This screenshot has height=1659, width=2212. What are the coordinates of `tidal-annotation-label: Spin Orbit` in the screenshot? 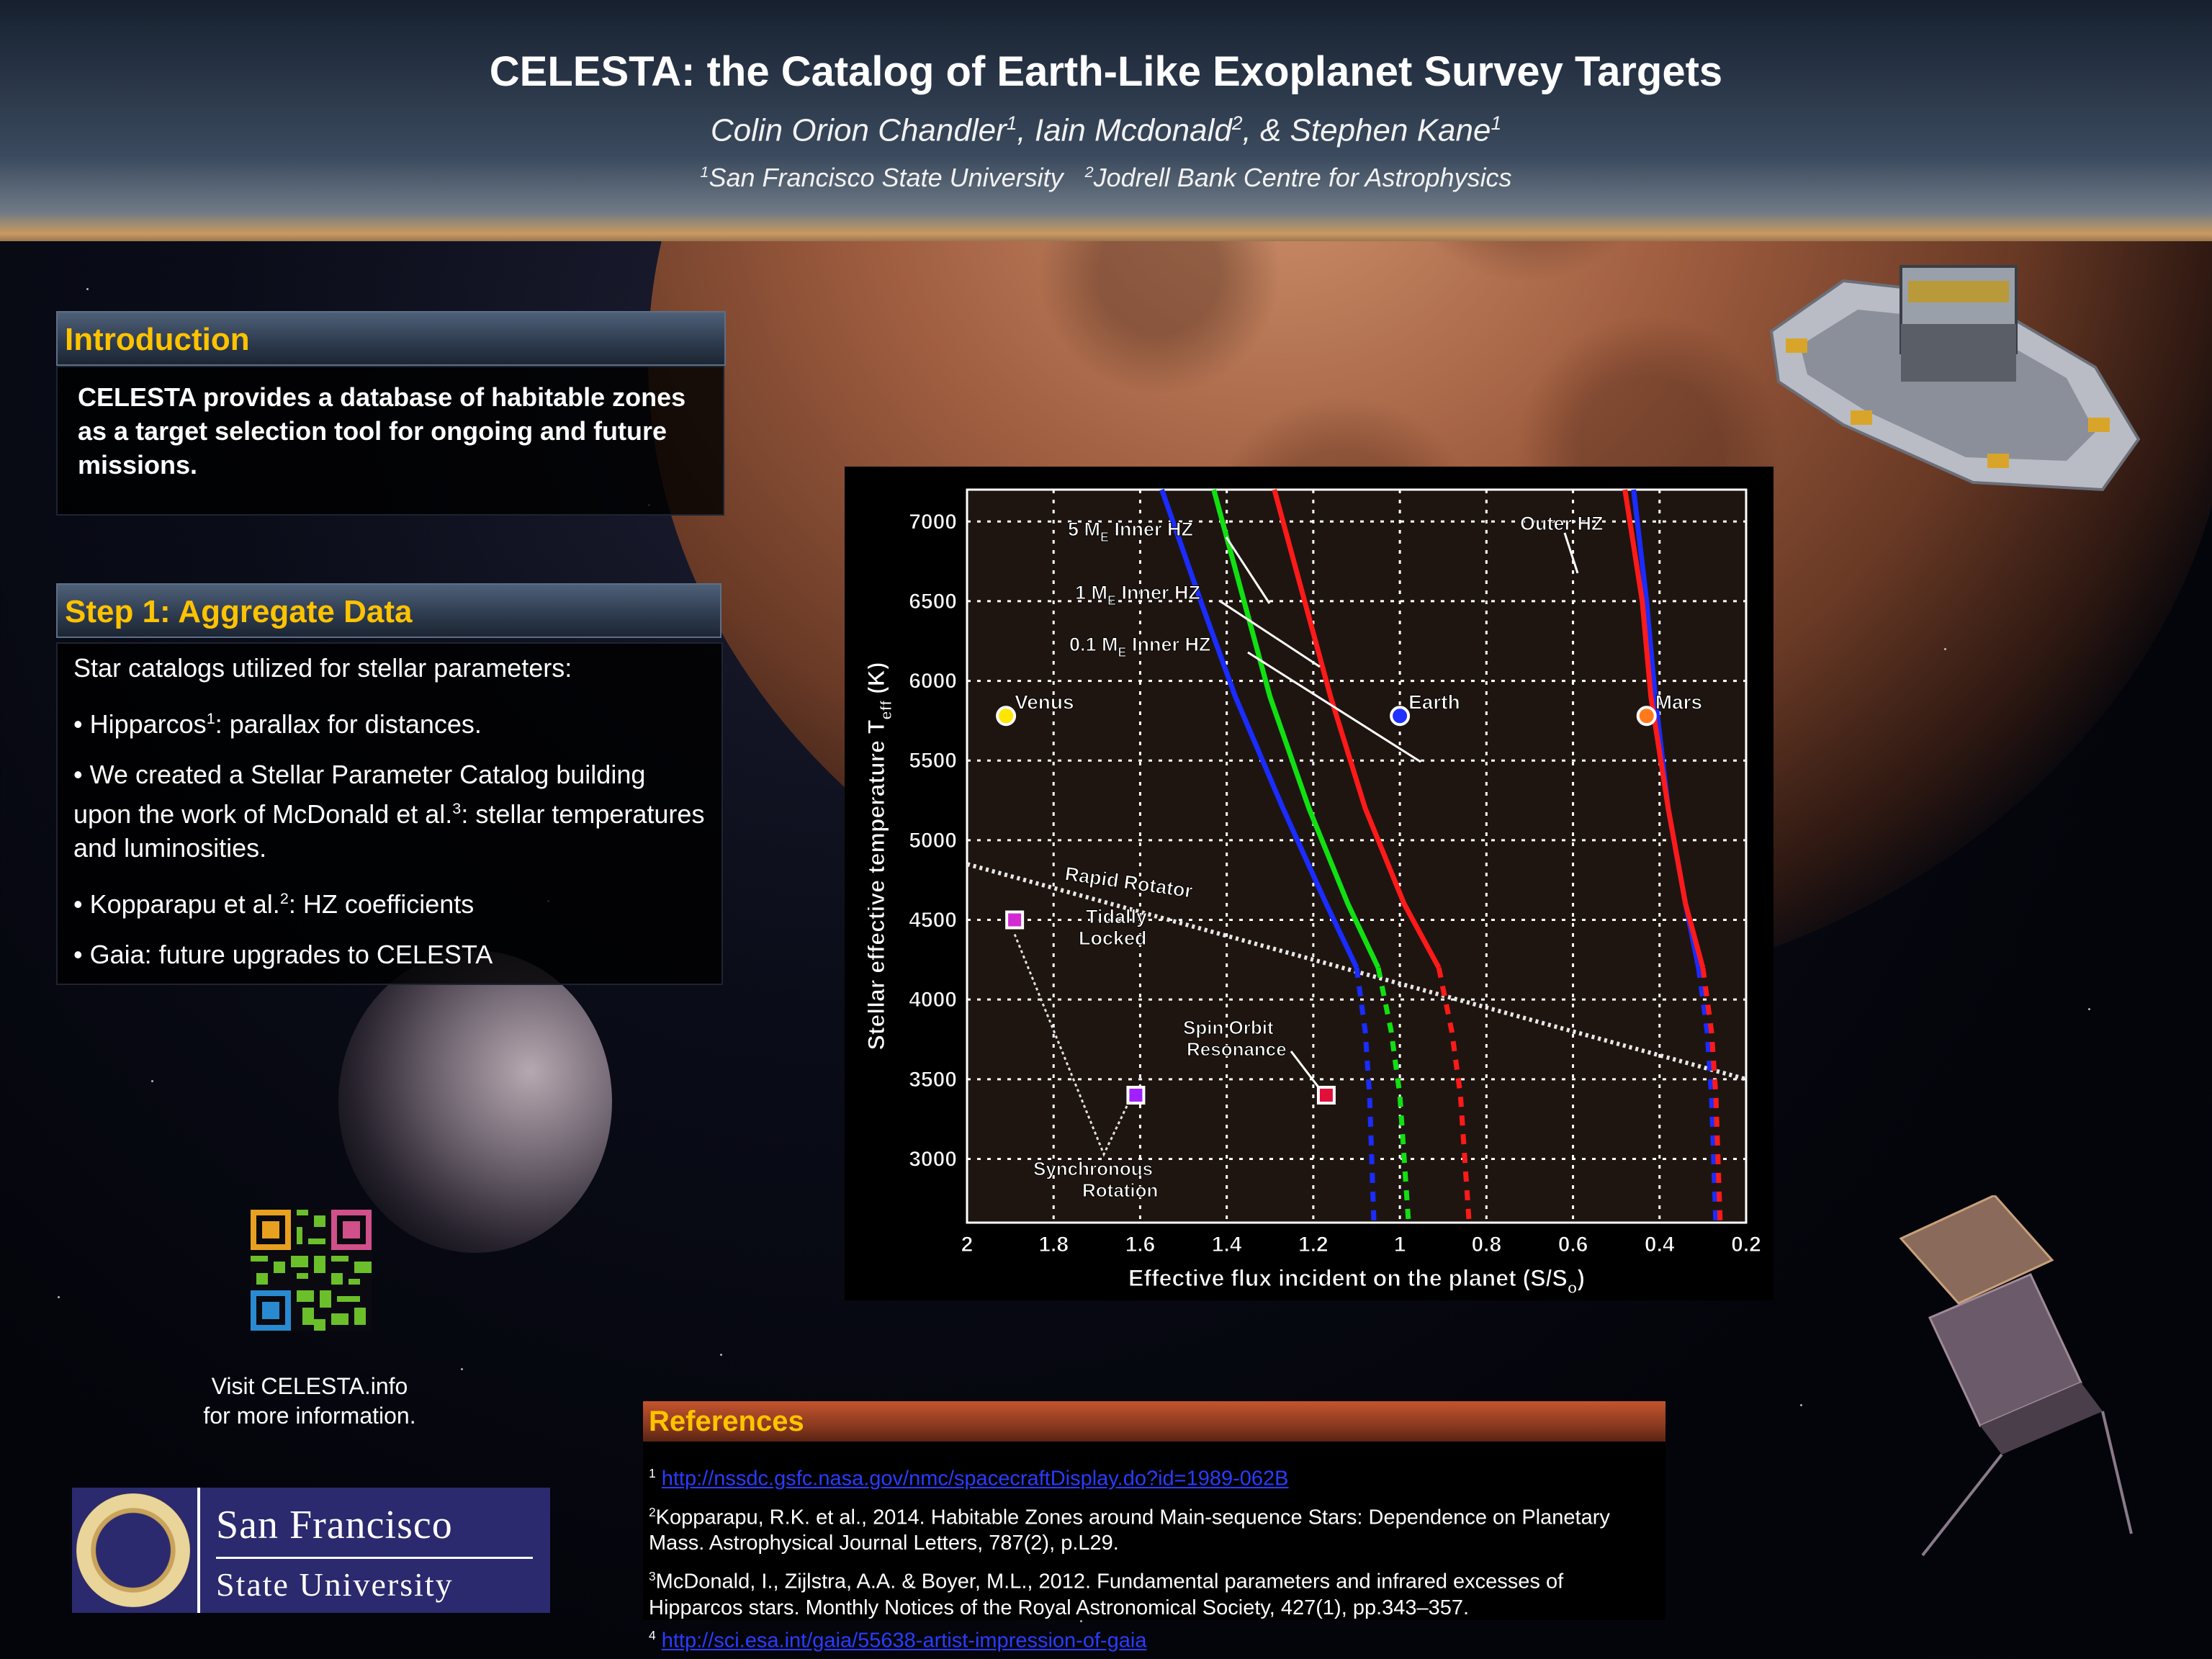 It's located at (1228, 1027).